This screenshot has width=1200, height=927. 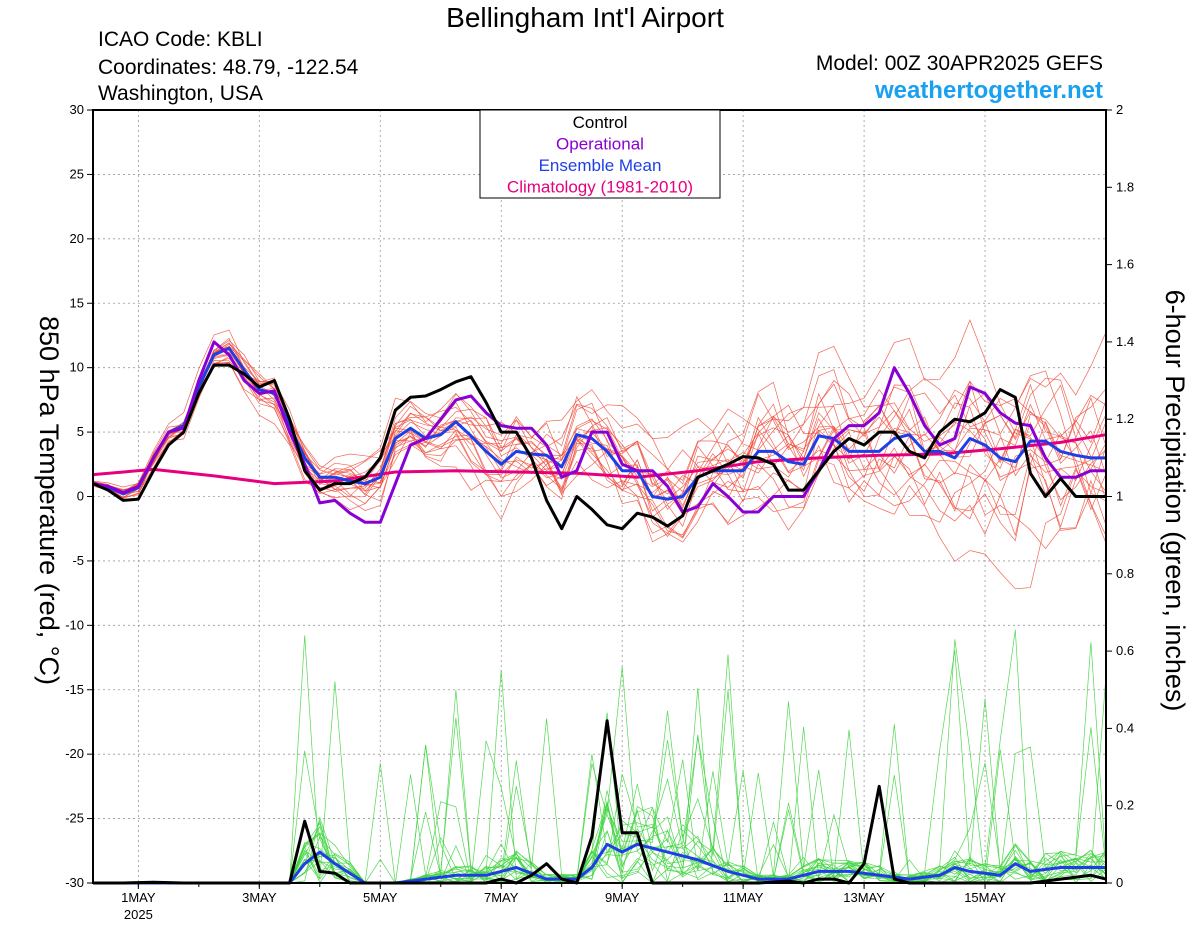 What do you see at coordinates (77, 109) in the screenshot?
I see `y-tick-label-left: 30` at bounding box center [77, 109].